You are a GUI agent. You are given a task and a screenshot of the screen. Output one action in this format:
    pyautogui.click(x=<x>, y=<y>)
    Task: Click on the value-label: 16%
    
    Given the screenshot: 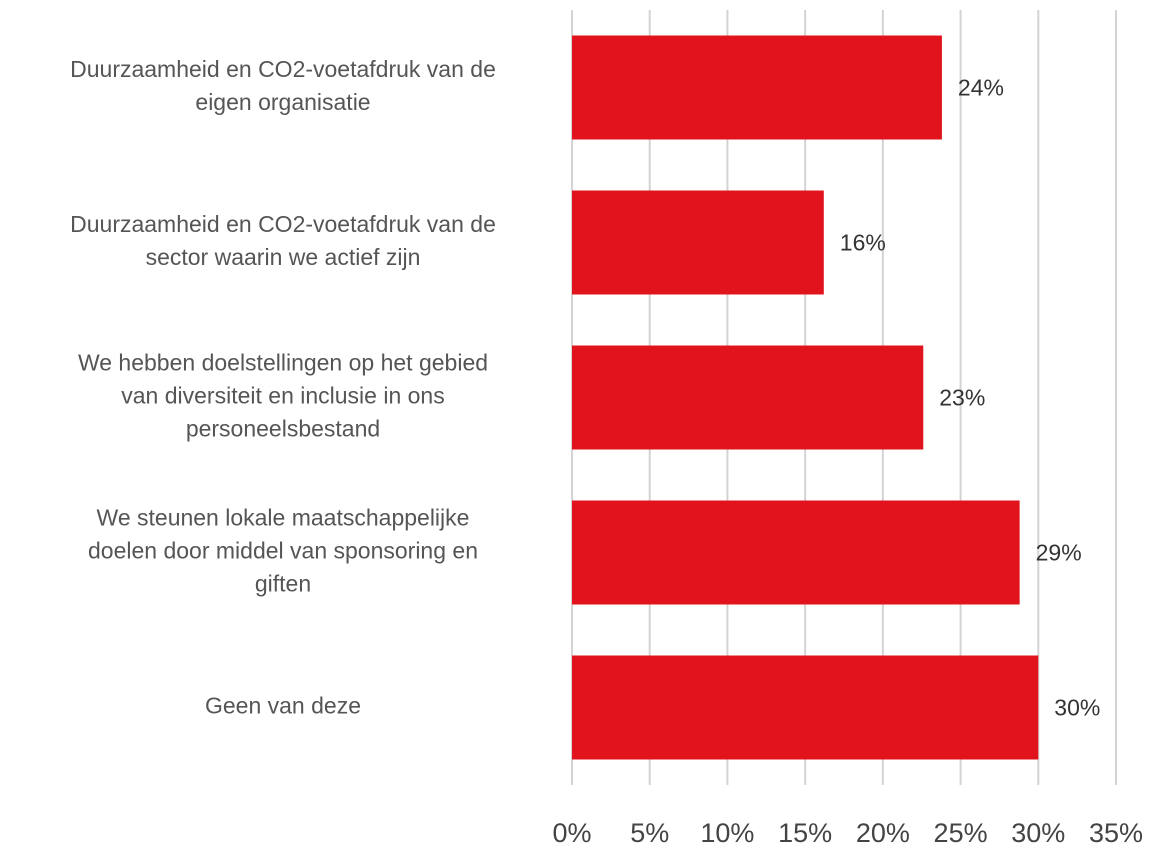 What is the action you would take?
    pyautogui.click(x=863, y=243)
    